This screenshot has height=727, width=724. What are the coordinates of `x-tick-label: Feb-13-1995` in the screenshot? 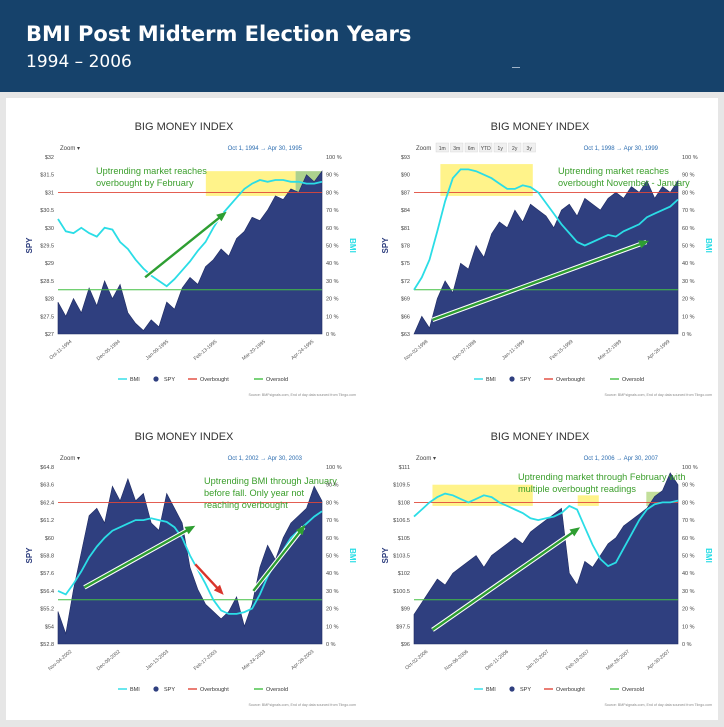 It's located at (206, 350).